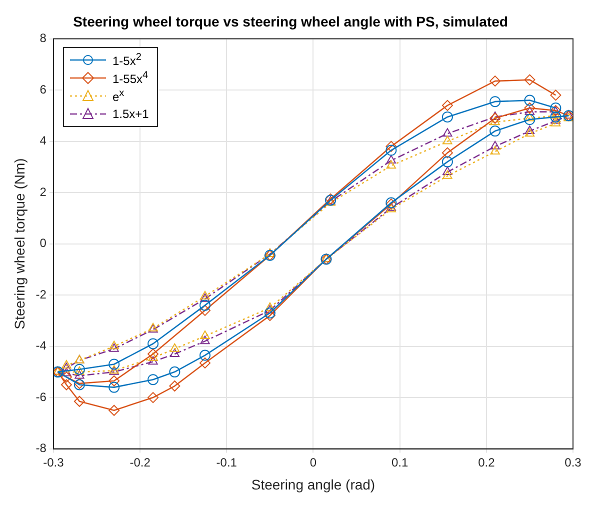 Image resolution: width=595 pixels, height=506 pixels. Describe the element at coordinates (118, 96) in the screenshot. I see `legend-label: e$^{x}$` at that location.